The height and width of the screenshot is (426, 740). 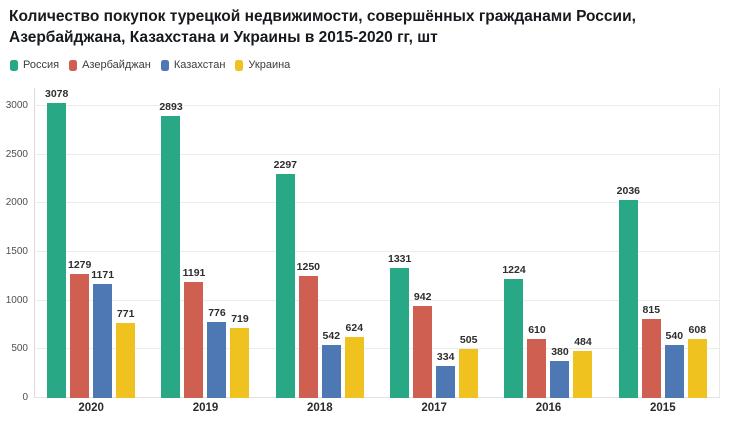 What do you see at coordinates (719, 243) in the screenshot?
I see `plot-right-border` at bounding box center [719, 243].